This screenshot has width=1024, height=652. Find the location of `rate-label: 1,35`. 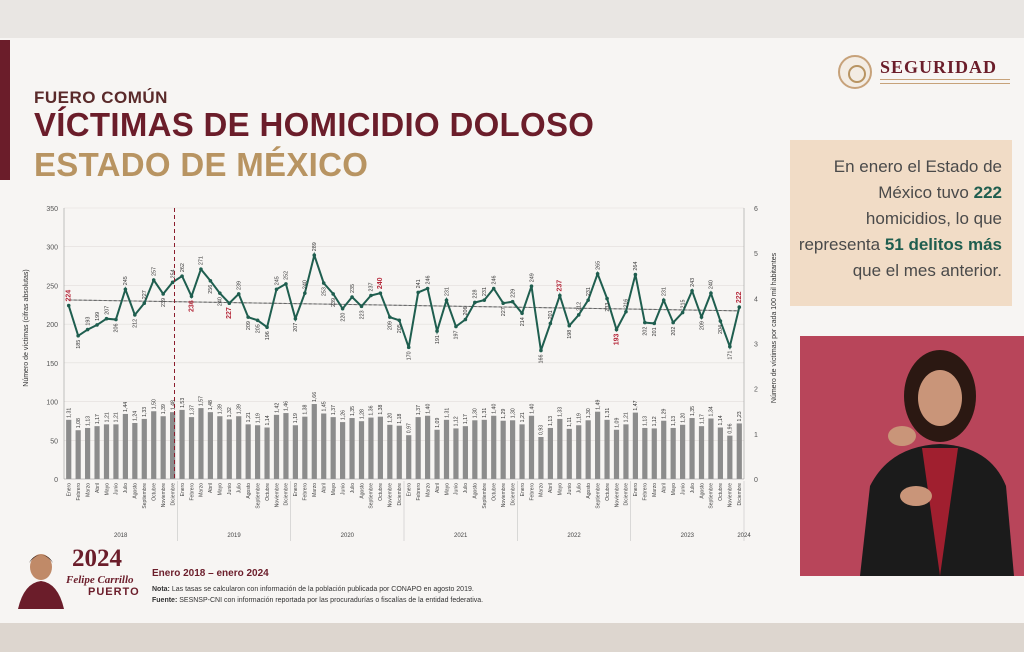

rate-label: 1,35 is located at coordinates (693, 411).